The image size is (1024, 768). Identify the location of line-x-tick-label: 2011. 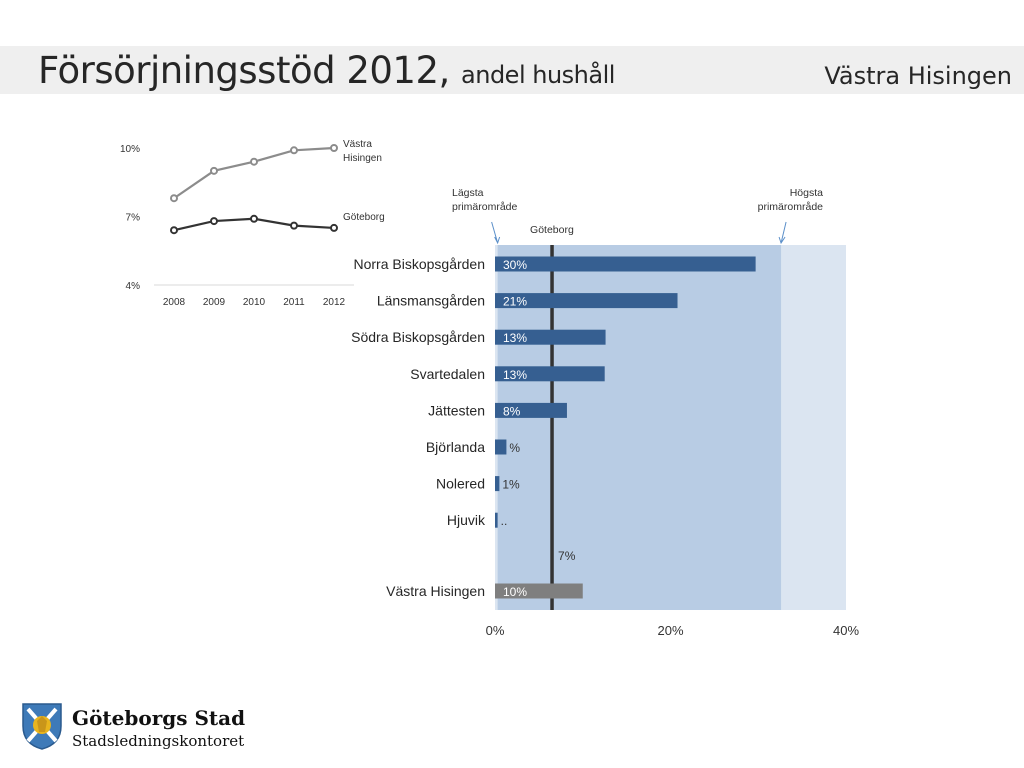
(294, 302).